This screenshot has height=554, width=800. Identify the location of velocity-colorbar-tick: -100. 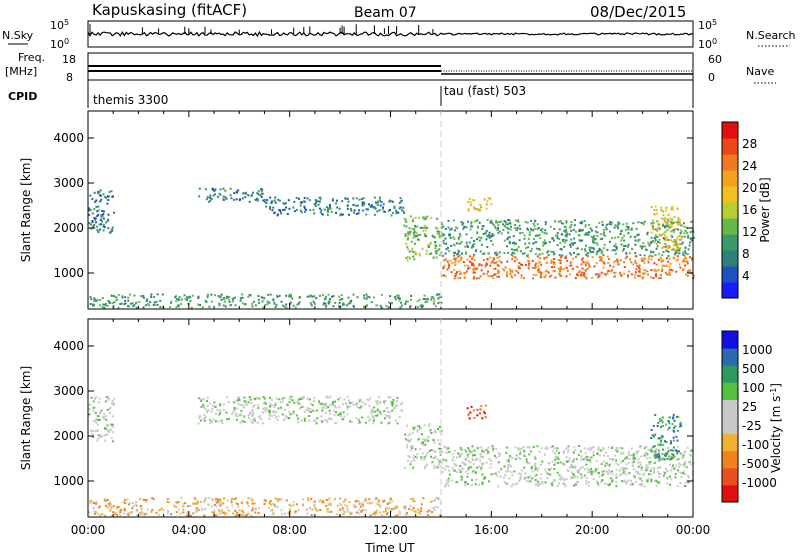
(755, 445).